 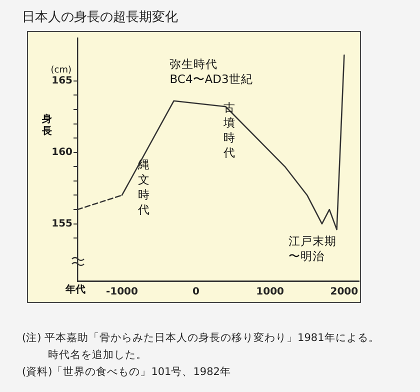 I want to click on y-axis-title: 身長, so click(x=46, y=125).